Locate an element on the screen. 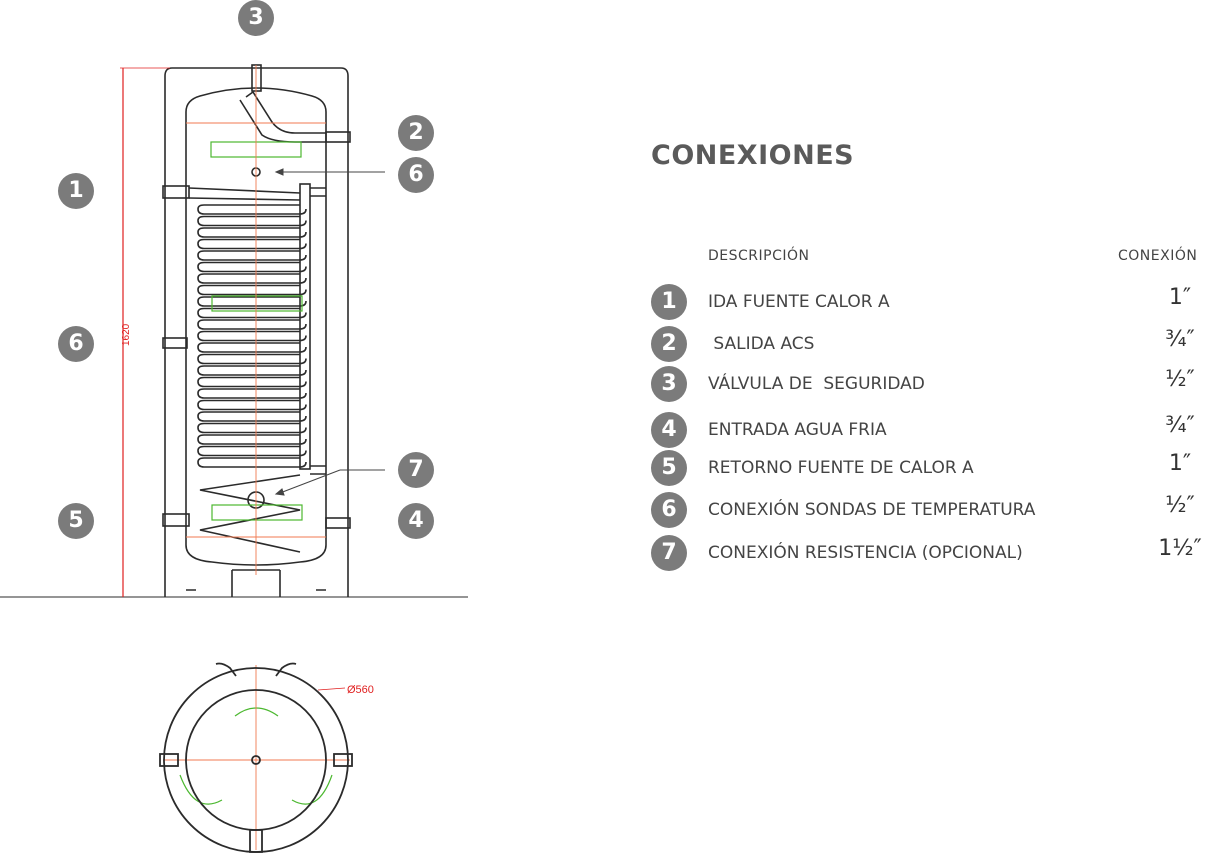  heat-exchanger-coil is located at coordinates (252, 378).